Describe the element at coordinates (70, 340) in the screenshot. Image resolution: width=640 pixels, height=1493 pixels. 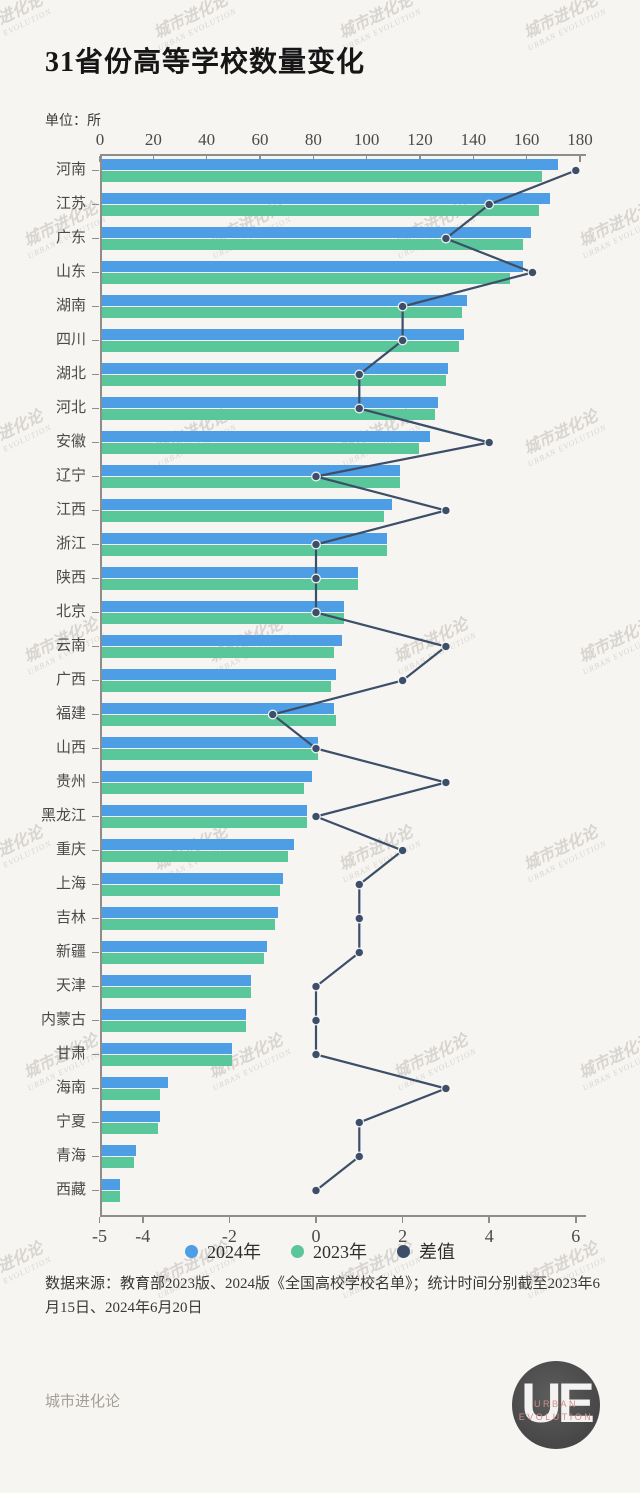
I see `category-label: 四川` at that location.